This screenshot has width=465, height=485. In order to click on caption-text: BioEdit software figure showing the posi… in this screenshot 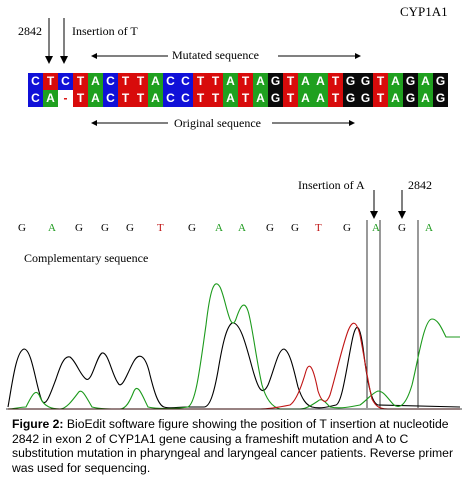, I will do `click(233, 446)`.